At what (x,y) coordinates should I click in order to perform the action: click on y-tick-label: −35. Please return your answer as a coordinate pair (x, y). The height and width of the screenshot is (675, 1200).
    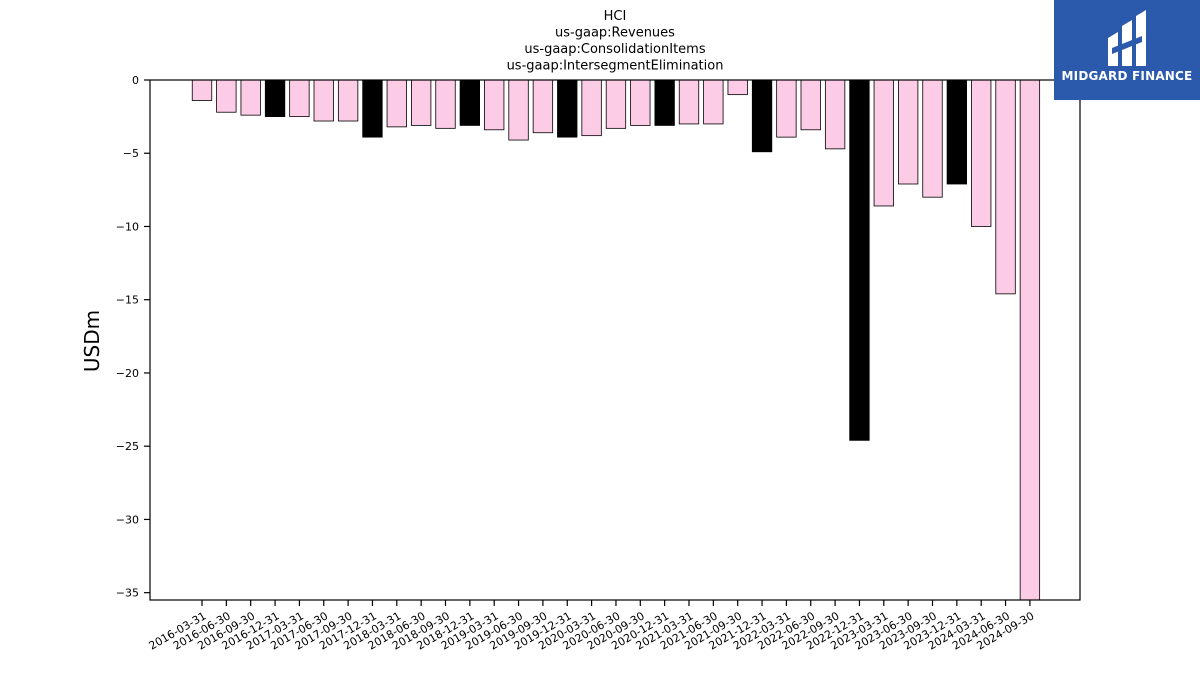
    Looking at the image, I should click on (127, 593).